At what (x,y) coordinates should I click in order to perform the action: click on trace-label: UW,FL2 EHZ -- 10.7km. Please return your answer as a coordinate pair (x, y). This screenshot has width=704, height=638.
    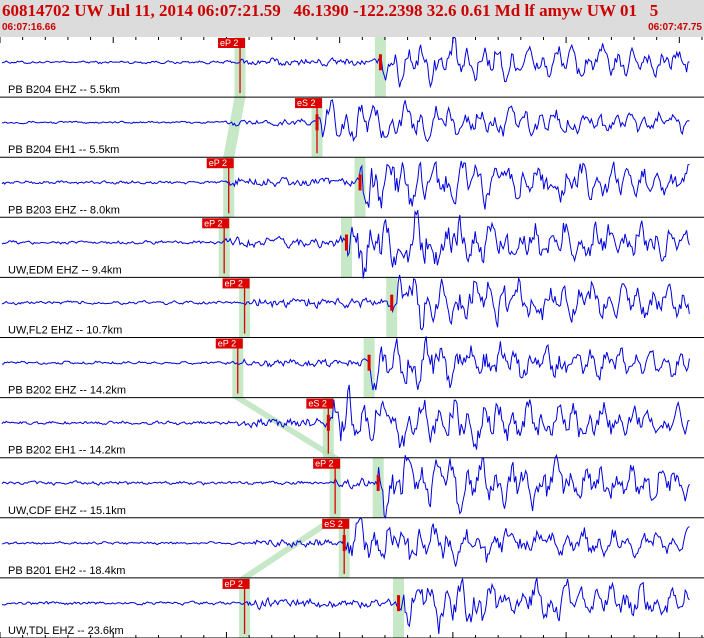
    Looking at the image, I should click on (65, 331).